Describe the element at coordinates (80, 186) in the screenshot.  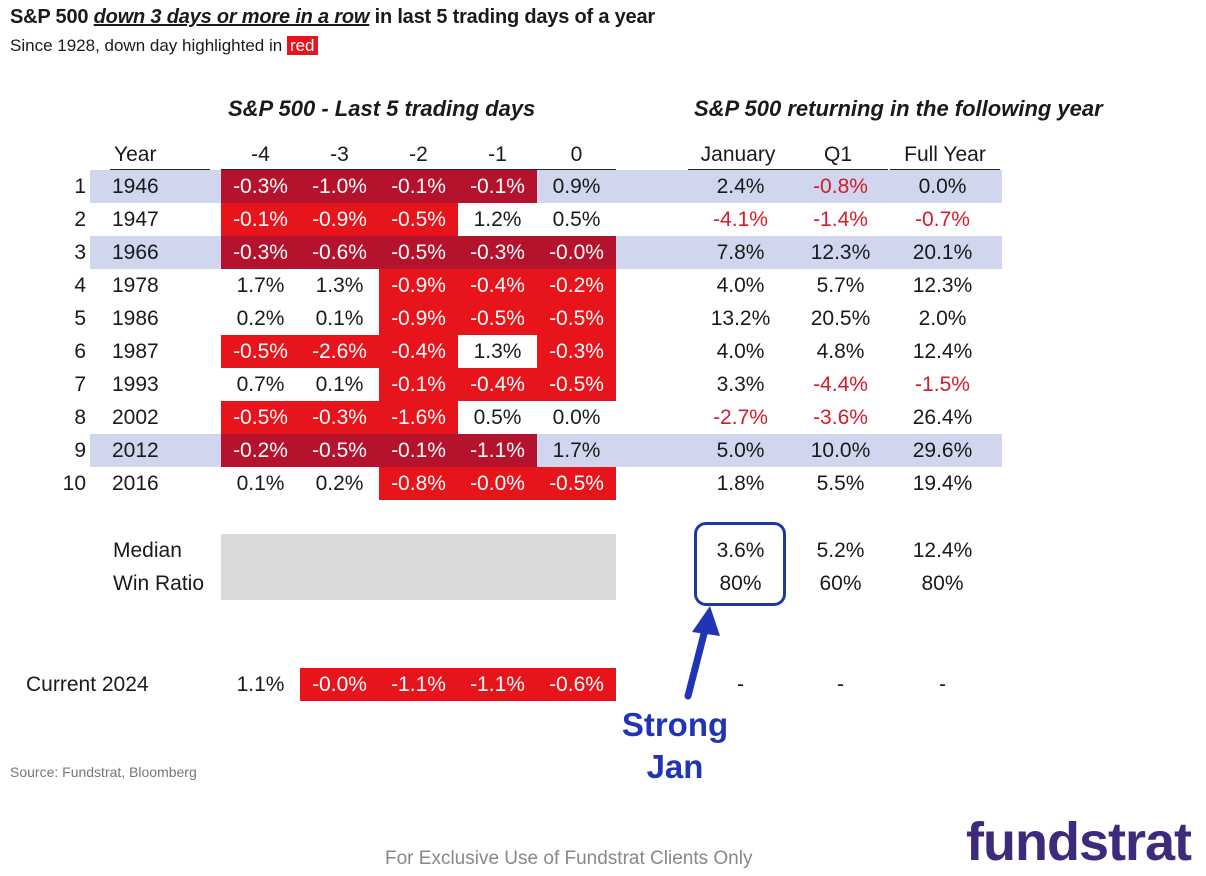
I see `row-number: 1` at that location.